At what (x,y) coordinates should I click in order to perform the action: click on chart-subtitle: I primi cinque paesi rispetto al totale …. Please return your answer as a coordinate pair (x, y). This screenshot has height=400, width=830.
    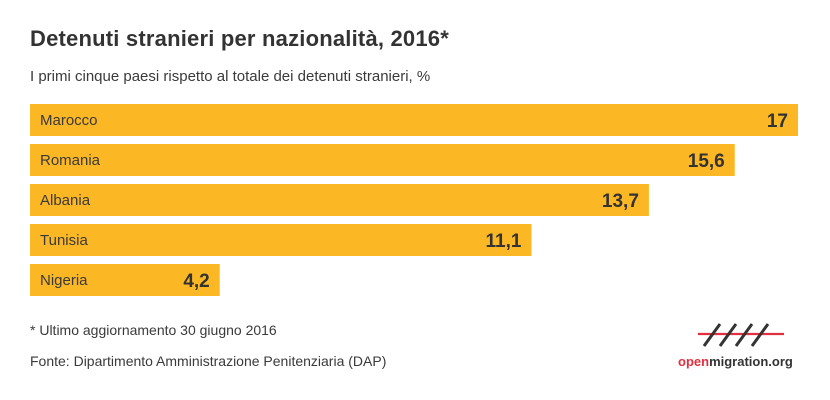
    Looking at the image, I should click on (230, 76).